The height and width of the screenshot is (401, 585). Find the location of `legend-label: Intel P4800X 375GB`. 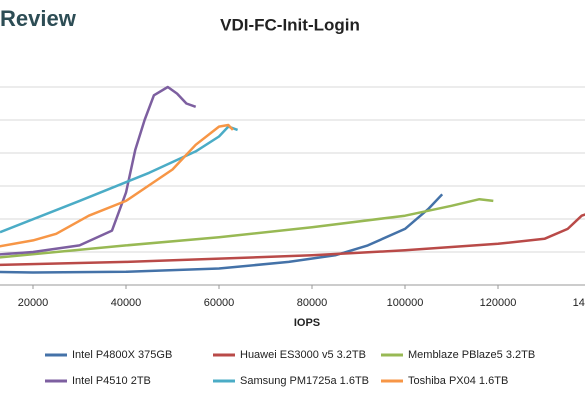

legend-label: Intel P4800X 375GB is located at coordinates (122, 355).